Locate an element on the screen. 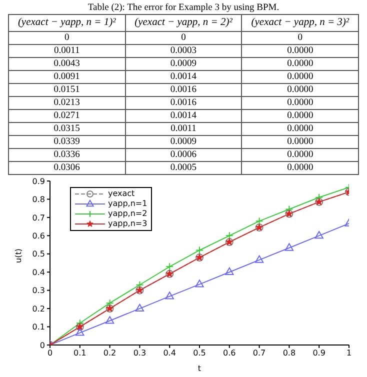 The width and height of the screenshot is (367, 377). text: 0.0315 is located at coordinates (67, 129).